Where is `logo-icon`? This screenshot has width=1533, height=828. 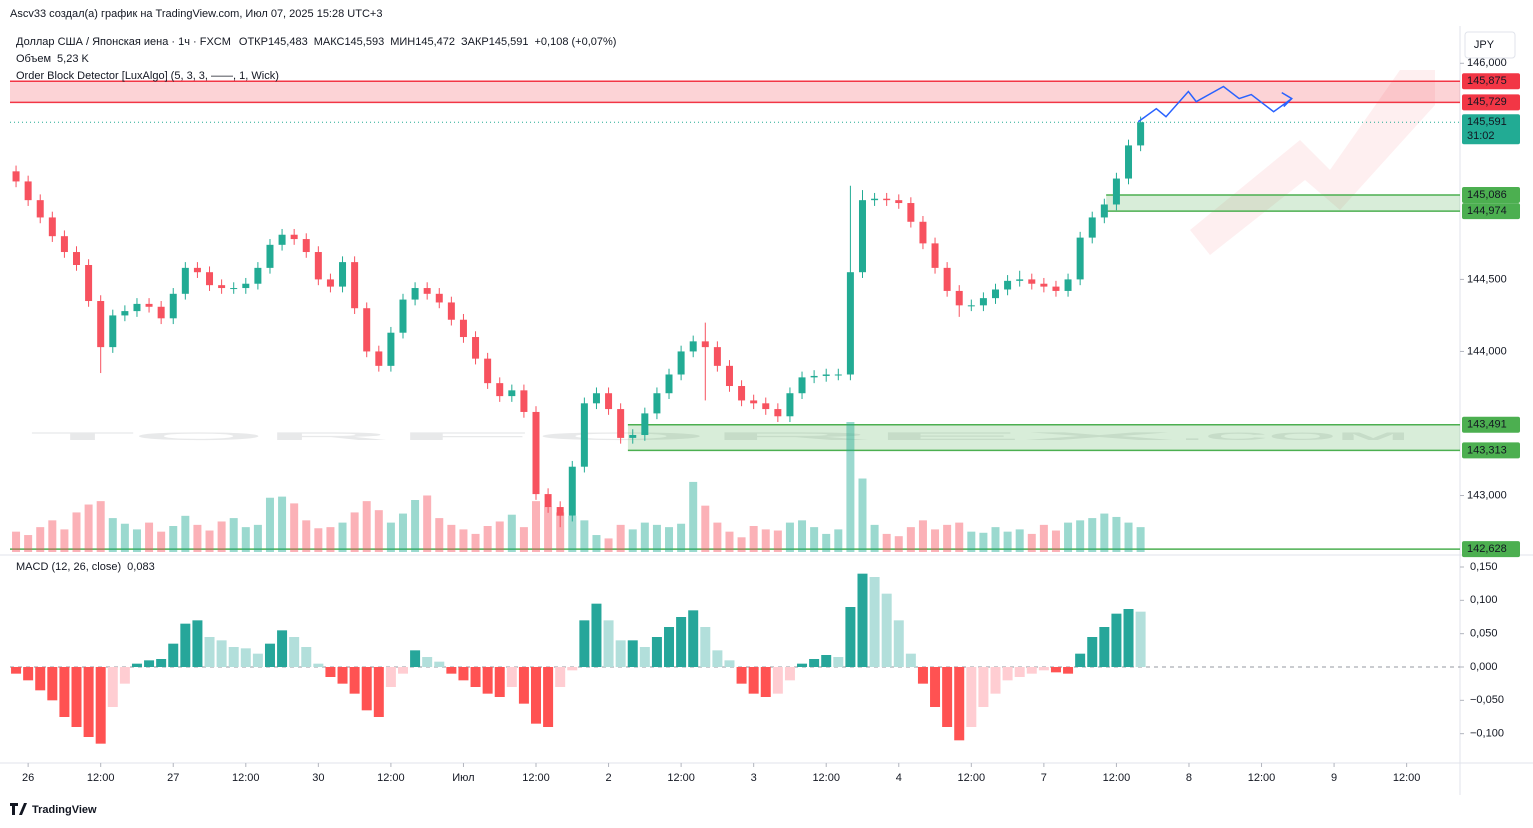
logo-icon is located at coordinates (18, 809).